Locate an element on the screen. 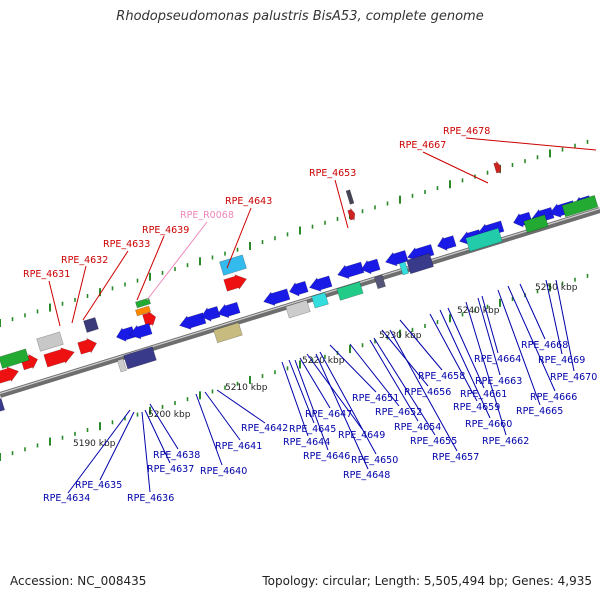 Image resolution: width=600 pixels, height=600 pixels. gene-label-rpe-4663: RPE_4663 is located at coordinates (498, 381).